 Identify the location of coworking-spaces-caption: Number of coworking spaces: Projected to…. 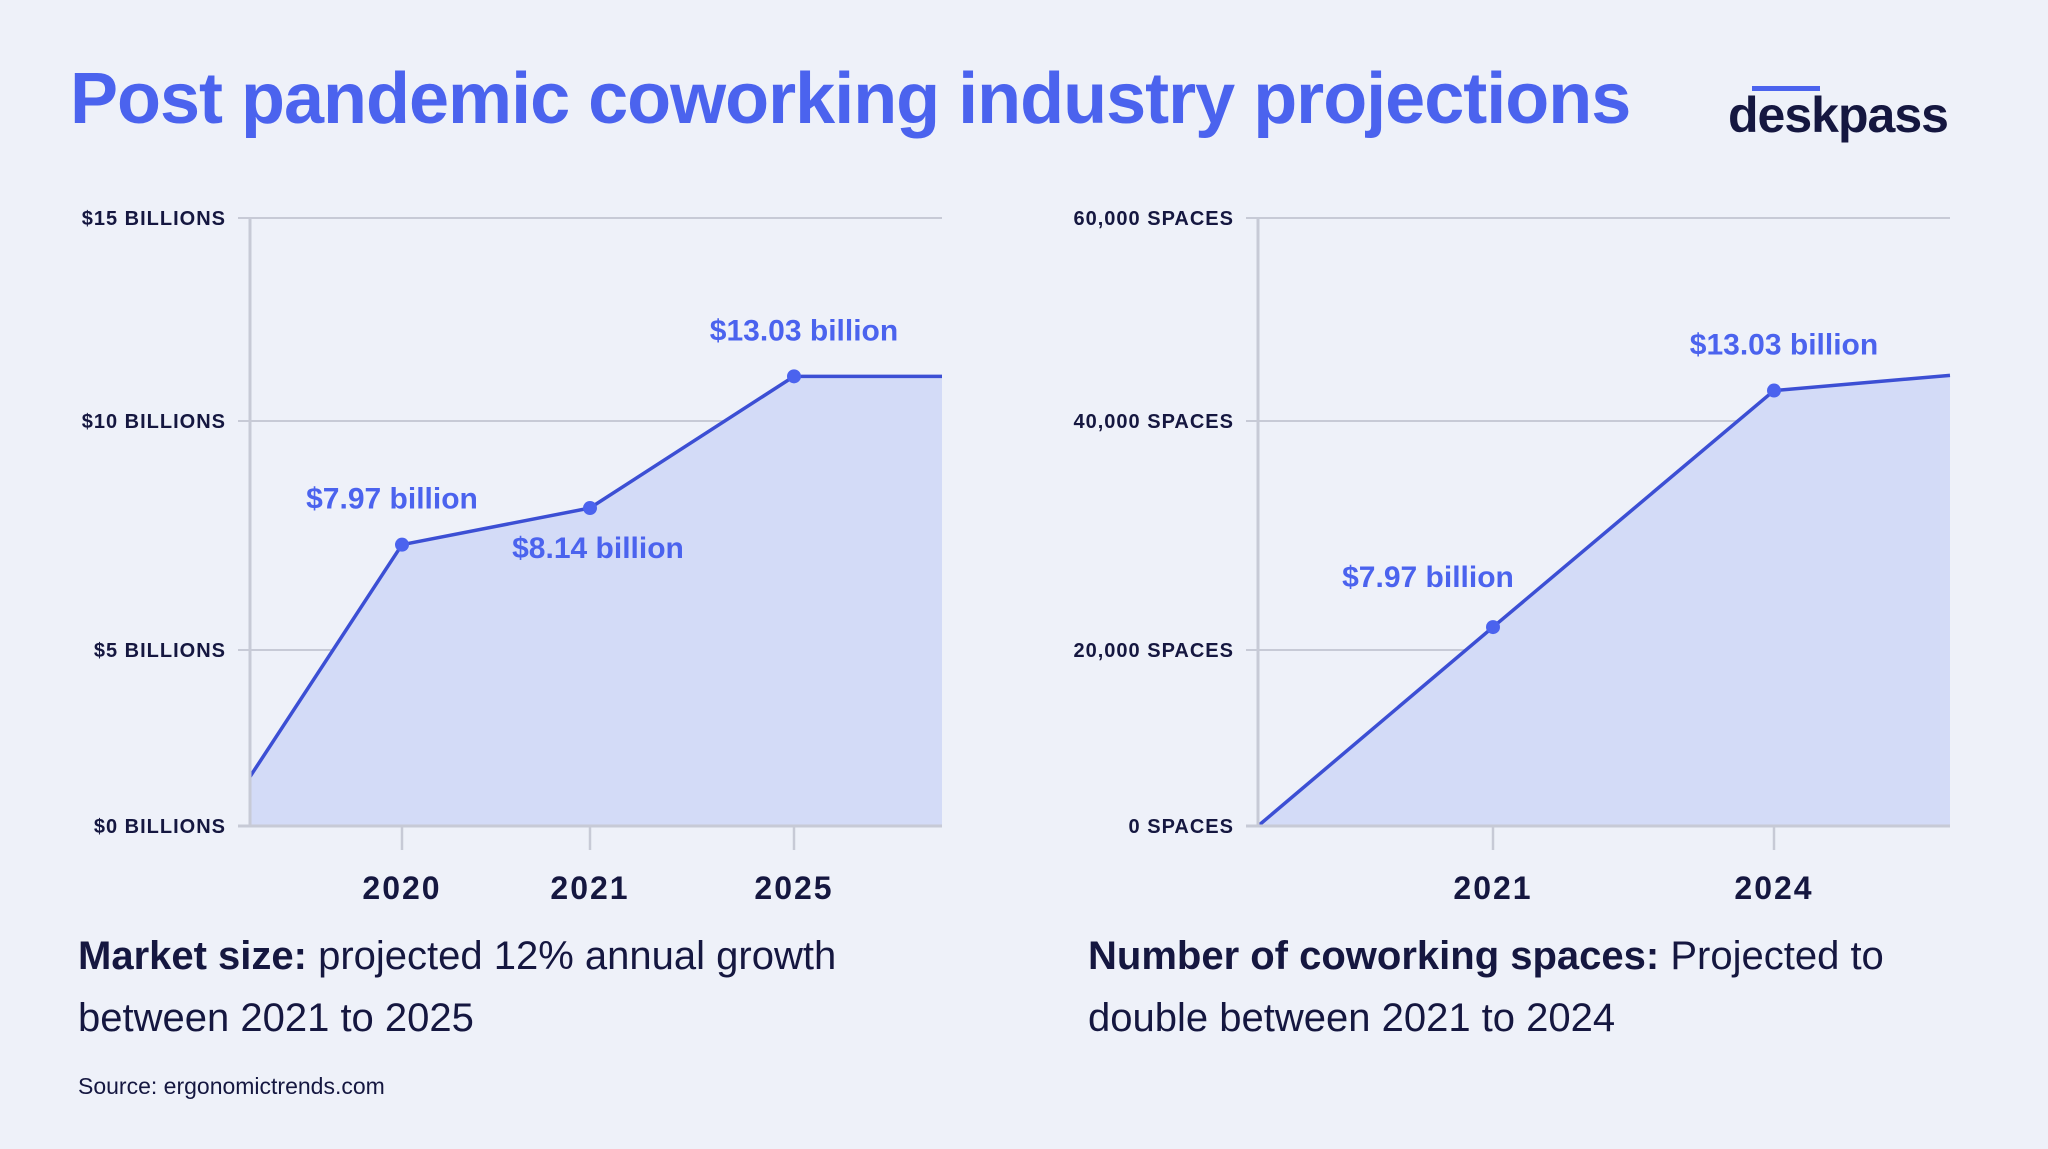
(1538, 987).